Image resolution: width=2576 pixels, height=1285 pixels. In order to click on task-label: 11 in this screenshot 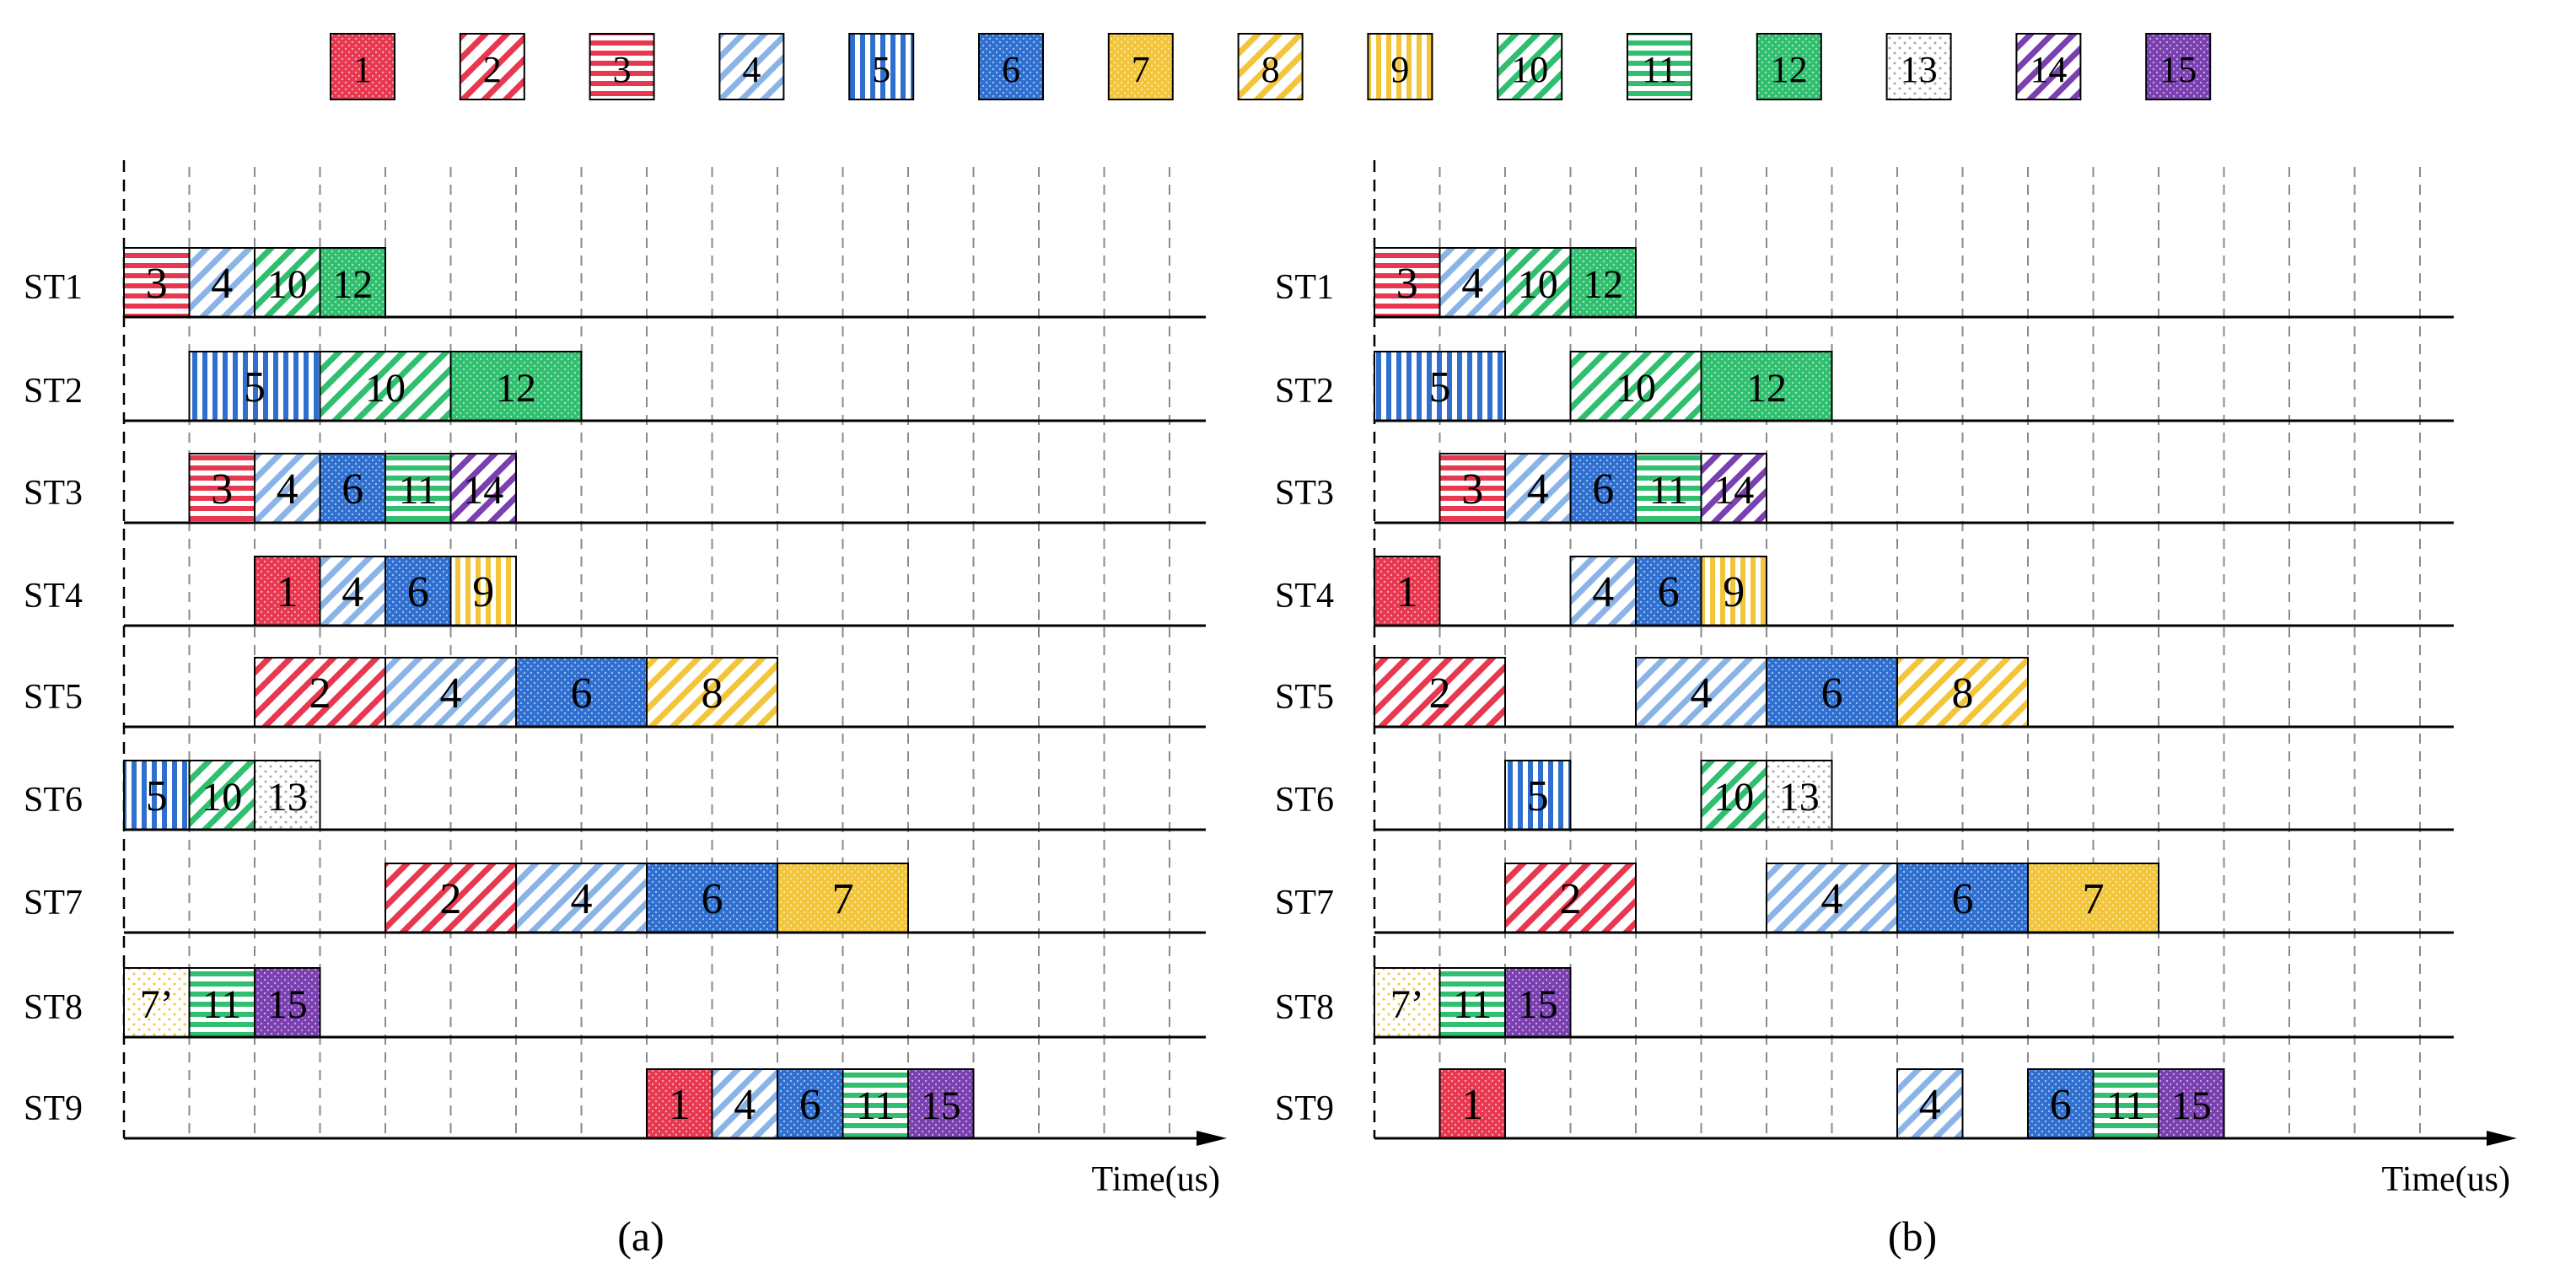, I will do `click(1668, 490)`.